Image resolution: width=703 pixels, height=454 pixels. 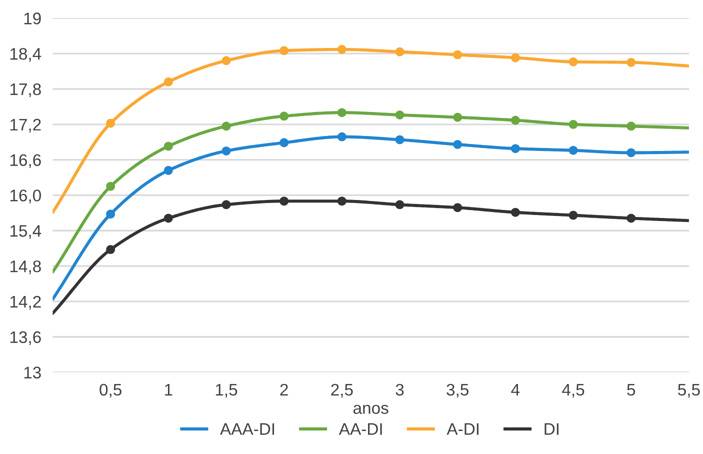 I want to click on x-tick-label: 0,5, so click(x=111, y=391).